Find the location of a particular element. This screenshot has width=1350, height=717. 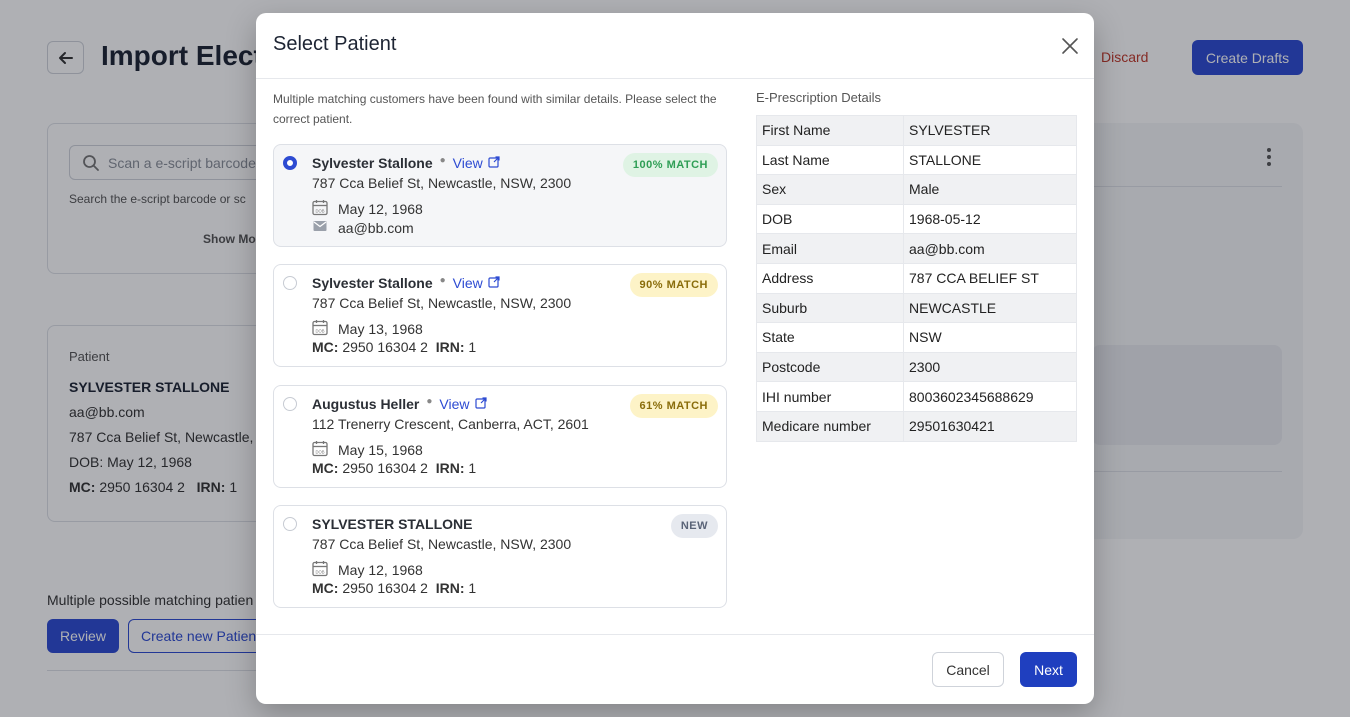

right-panel is located at coordinates (1181, 331).